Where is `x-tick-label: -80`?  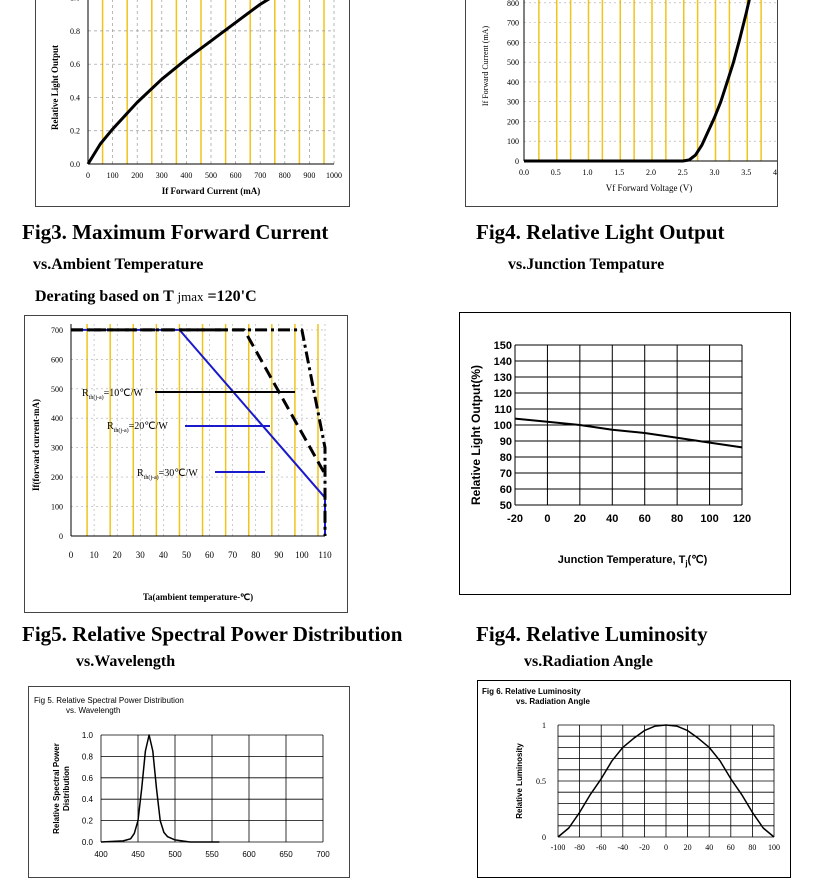 x-tick-label: -80 is located at coordinates (579, 847).